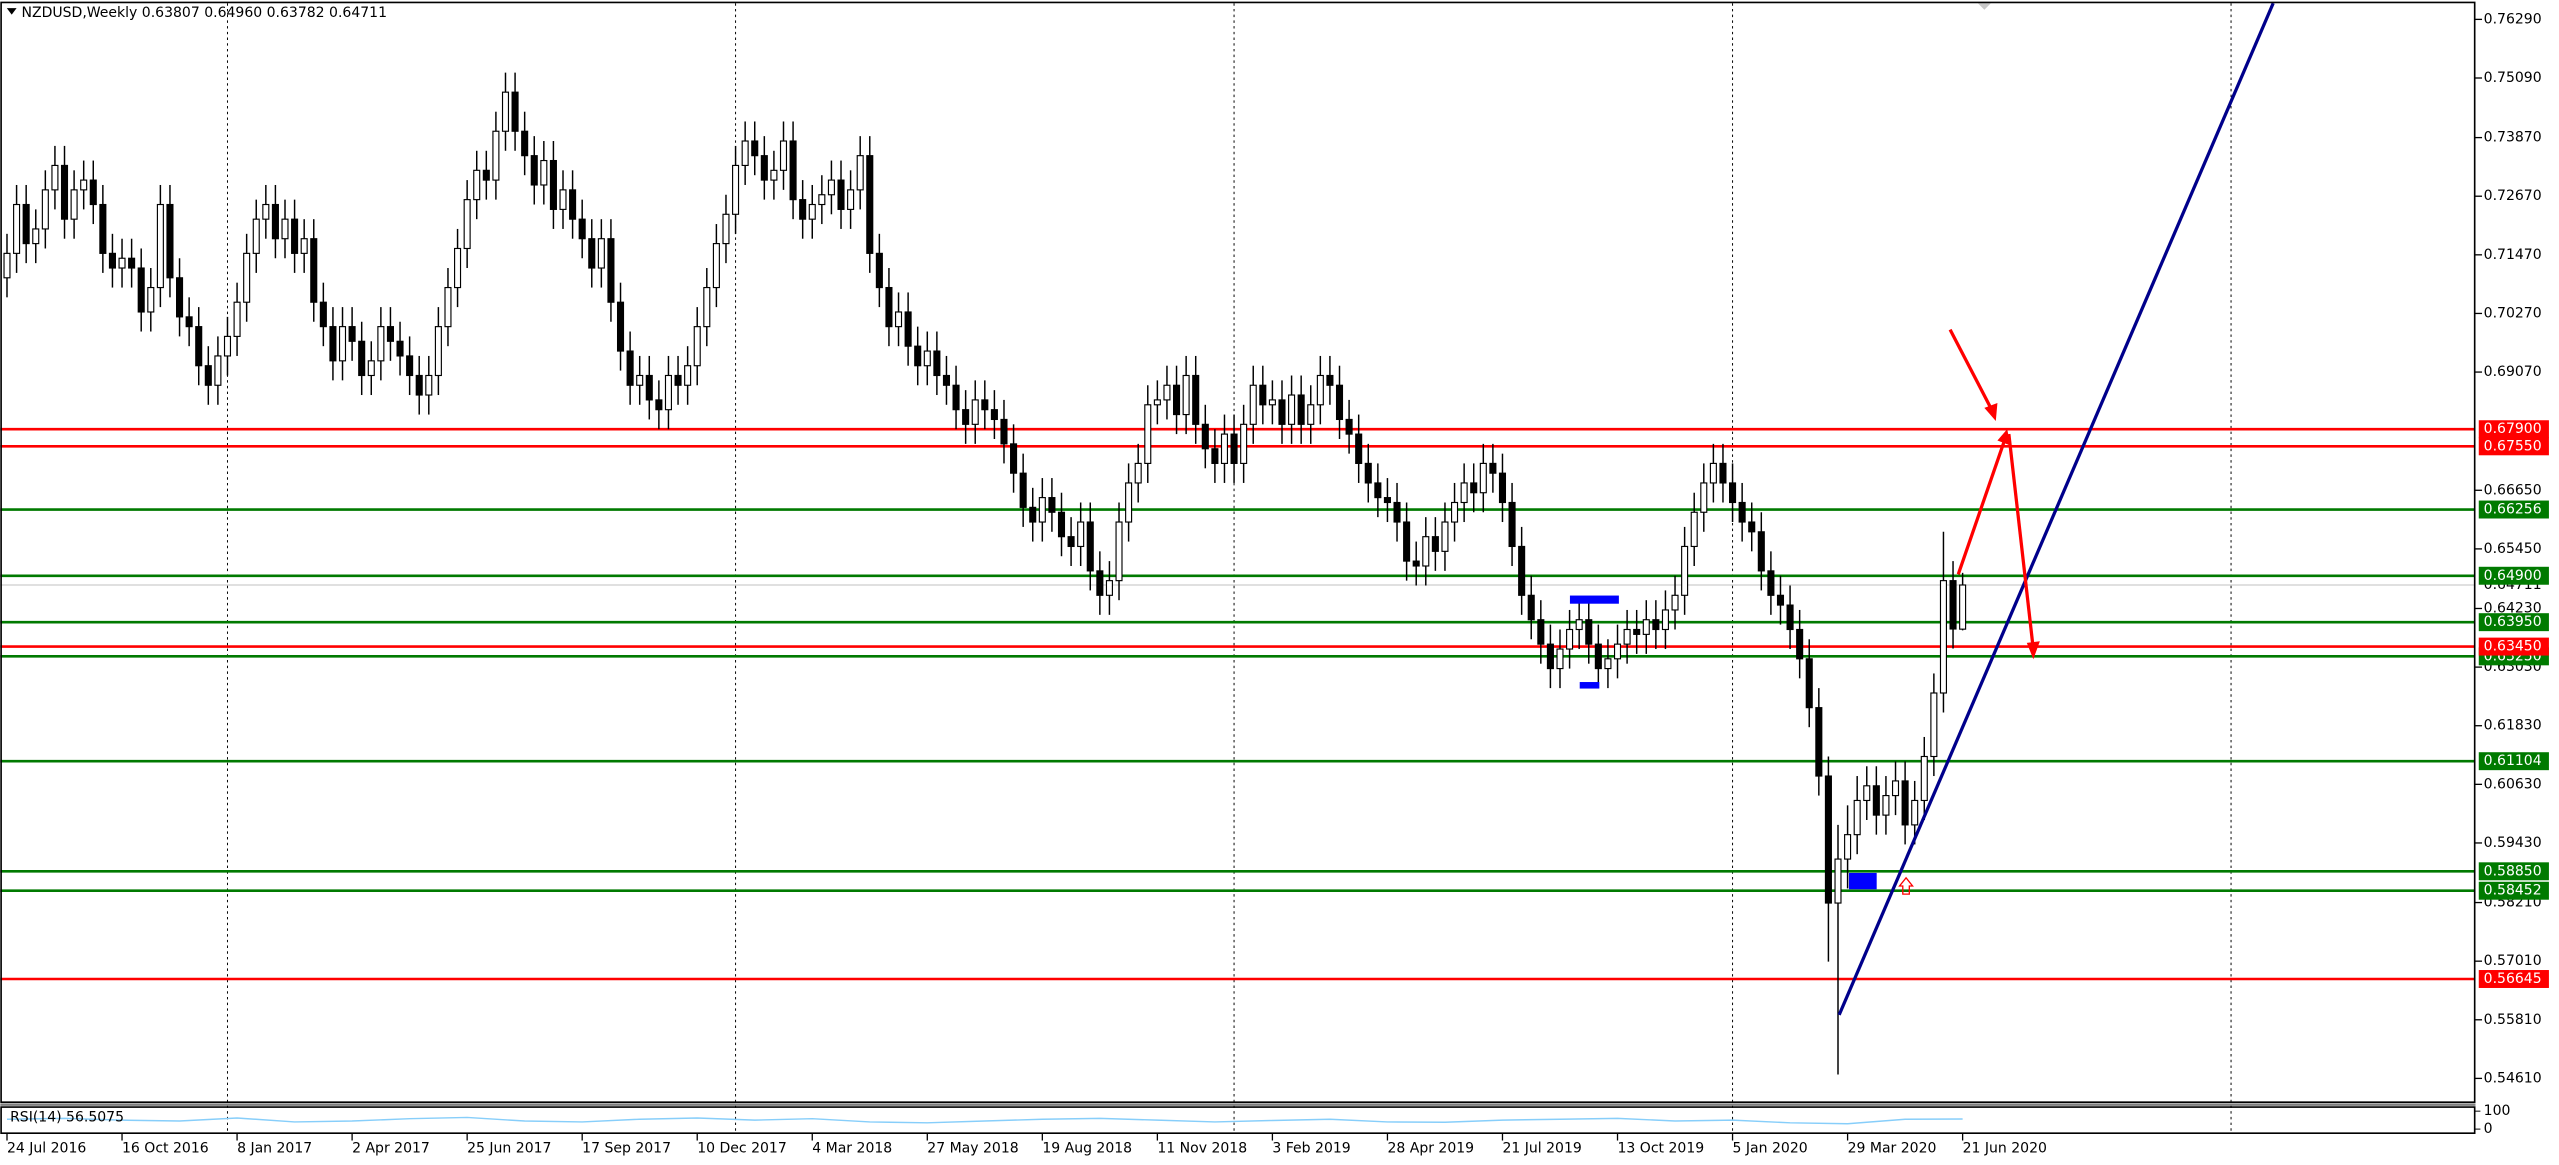  What do you see at coordinates (2513, 549) in the screenshot?
I see `y-tick-label: 0.65450` at bounding box center [2513, 549].